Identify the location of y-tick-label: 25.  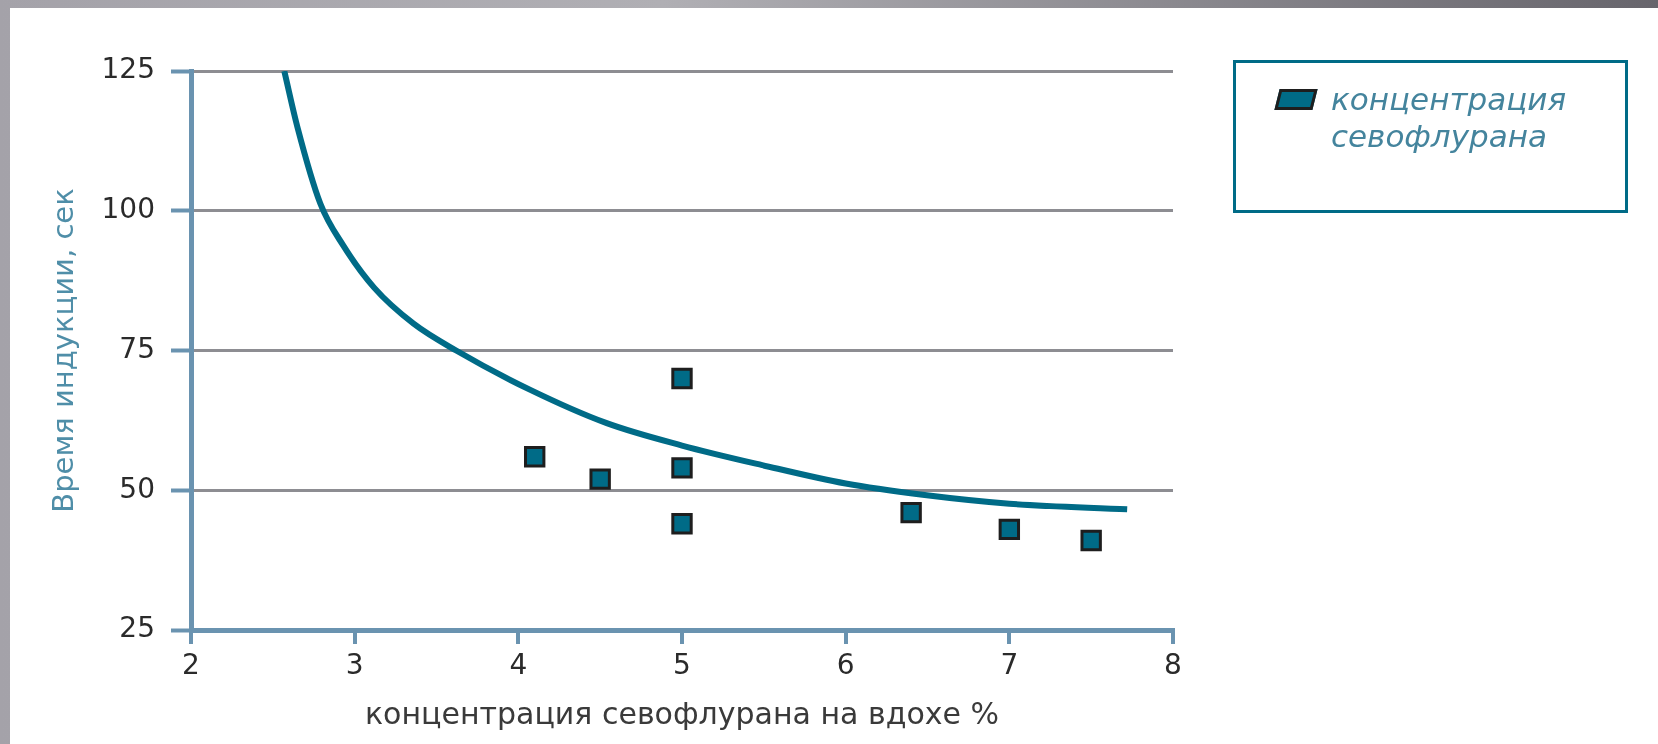
(137, 628).